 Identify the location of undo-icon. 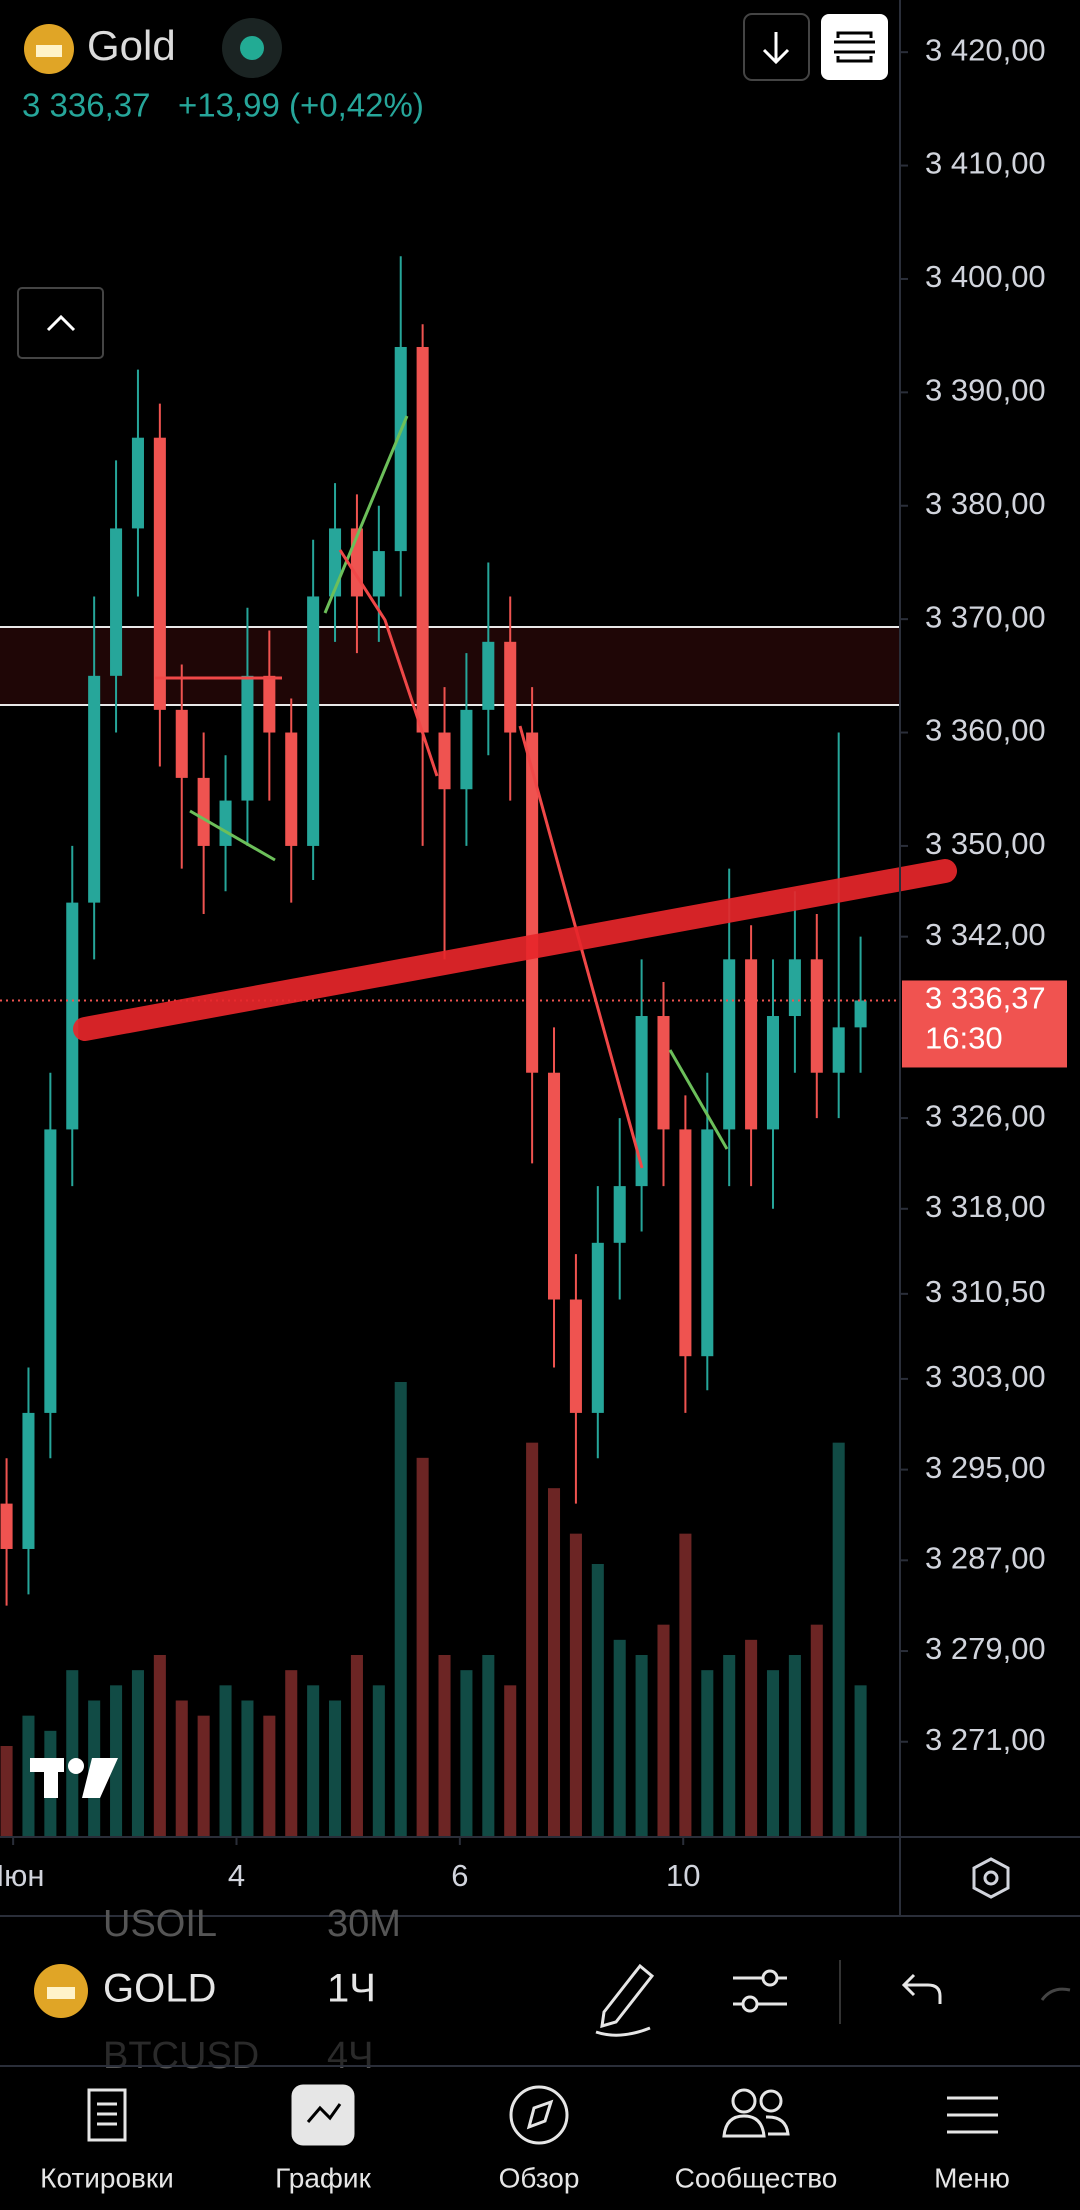
(921, 1988).